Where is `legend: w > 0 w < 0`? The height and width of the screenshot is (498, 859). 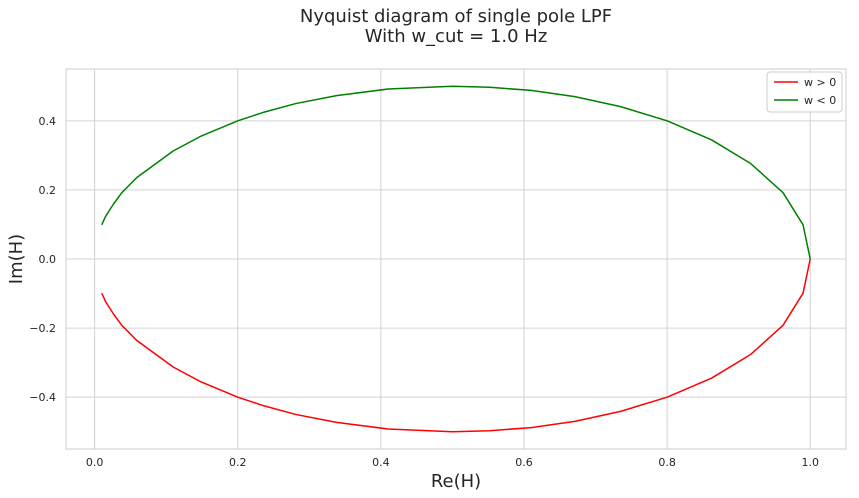
legend: w > 0 w < 0 is located at coordinates (804, 92).